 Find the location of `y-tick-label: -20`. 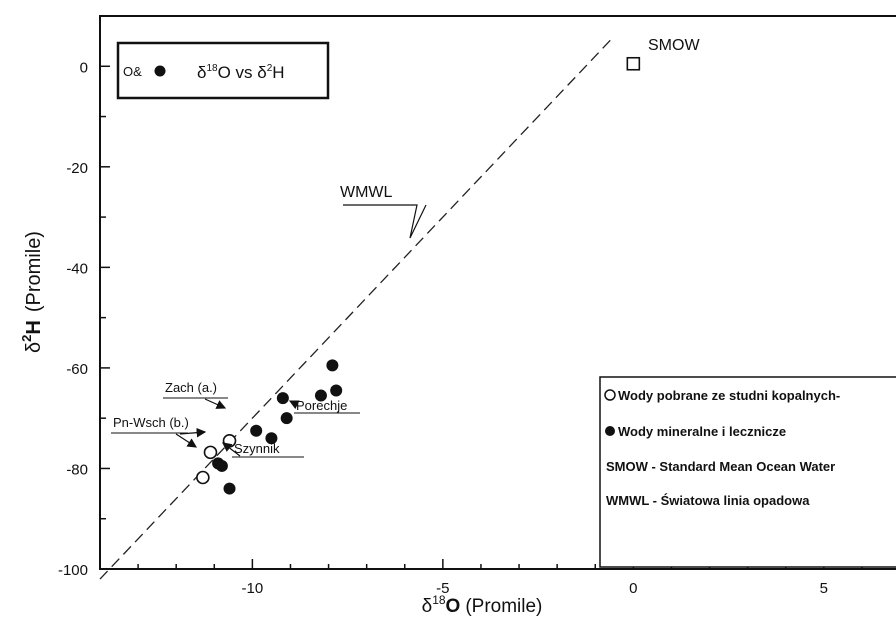

y-tick-label: -20 is located at coordinates (77, 168).